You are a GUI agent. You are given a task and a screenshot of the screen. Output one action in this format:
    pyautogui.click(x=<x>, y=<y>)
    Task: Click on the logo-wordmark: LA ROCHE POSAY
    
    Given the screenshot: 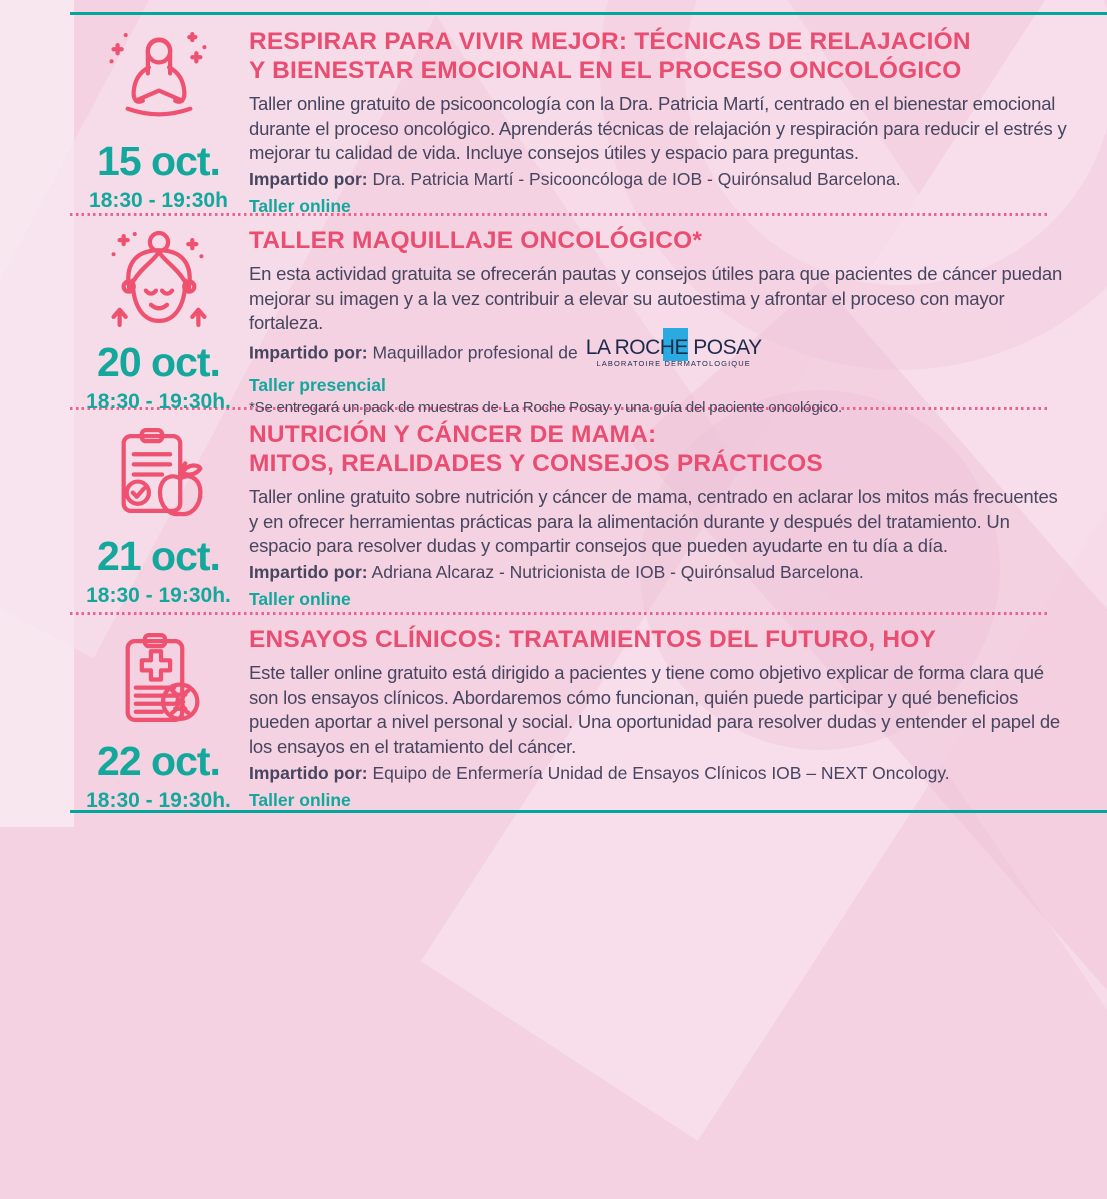 What is the action you would take?
    pyautogui.click(x=673, y=344)
    